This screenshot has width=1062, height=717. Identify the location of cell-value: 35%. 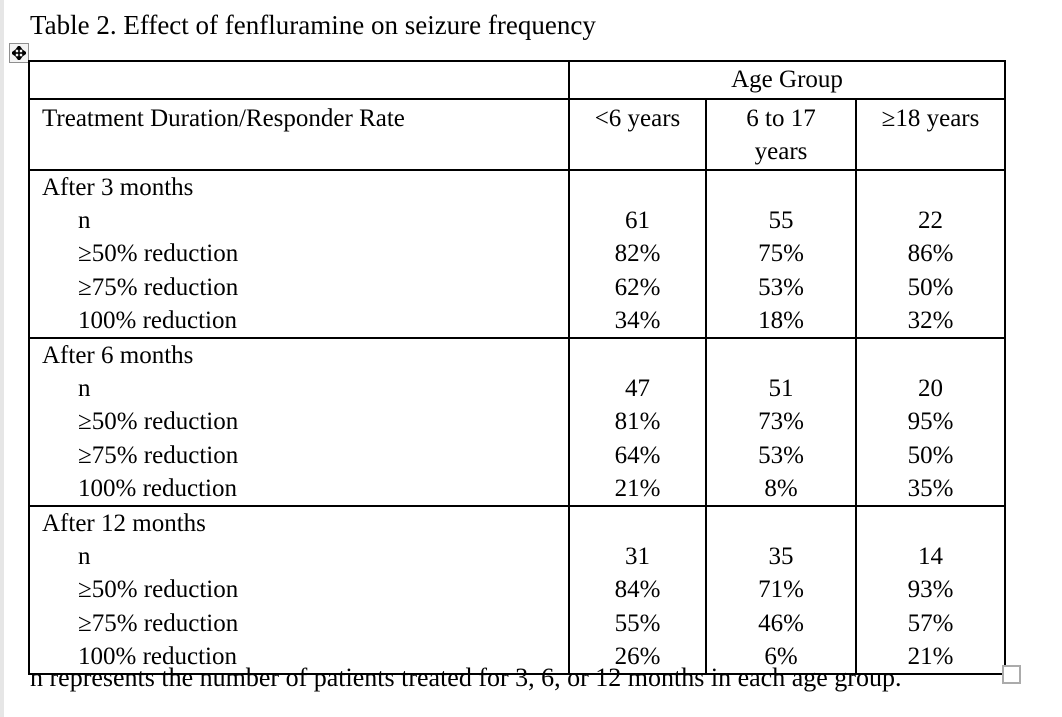
(930, 488).